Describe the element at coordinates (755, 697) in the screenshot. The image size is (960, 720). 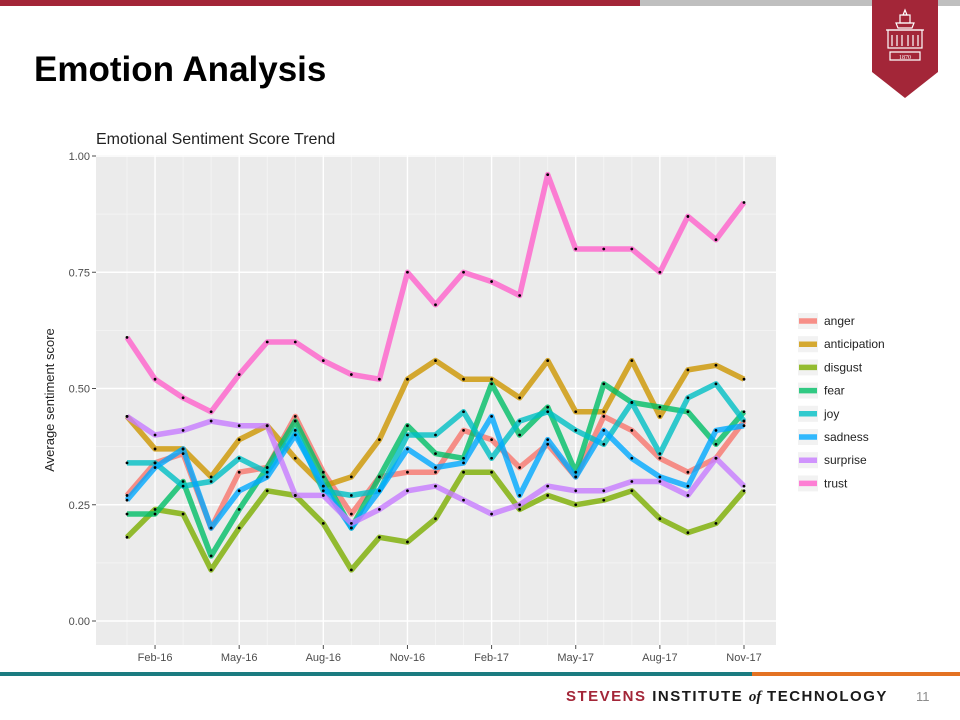
I see `footer-word-of: of` at that location.